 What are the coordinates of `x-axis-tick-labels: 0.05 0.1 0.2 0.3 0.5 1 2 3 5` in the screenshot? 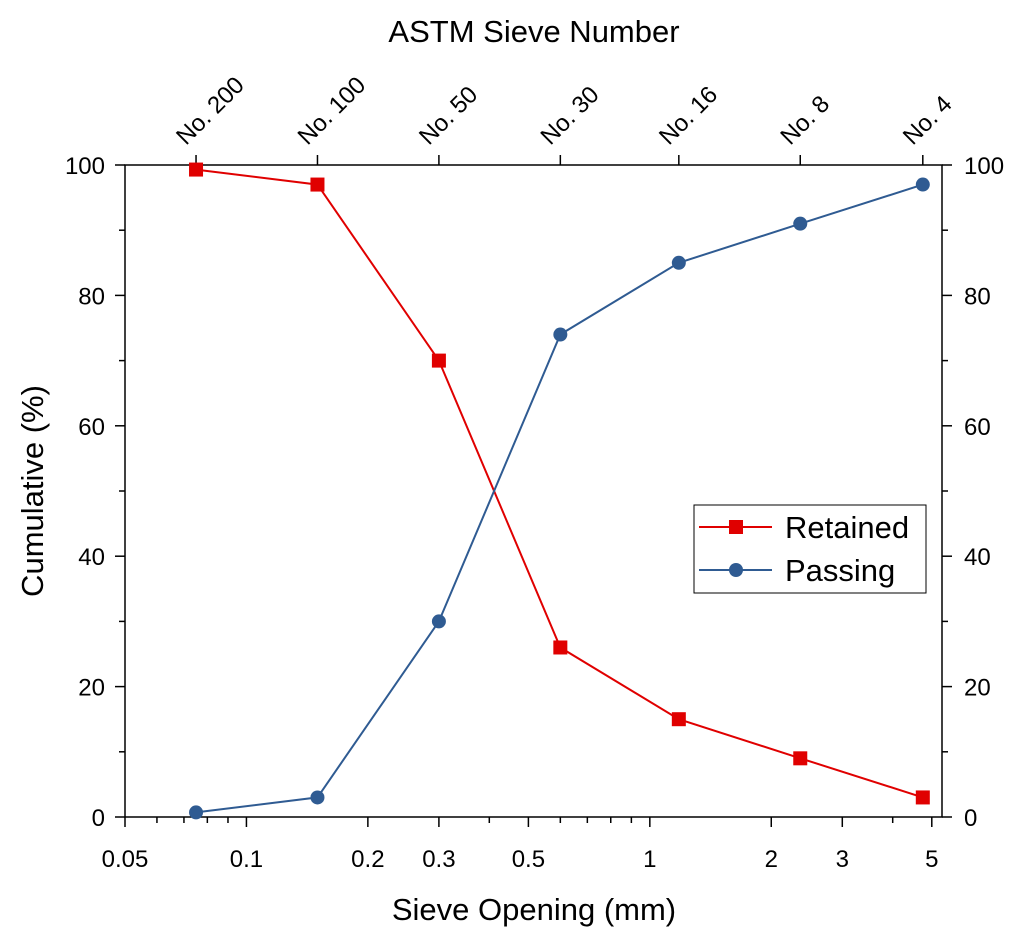 It's located at (520, 859).